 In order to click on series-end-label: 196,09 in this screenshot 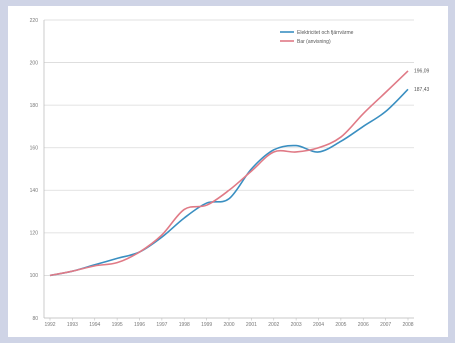, I will do `click(422, 72)`.